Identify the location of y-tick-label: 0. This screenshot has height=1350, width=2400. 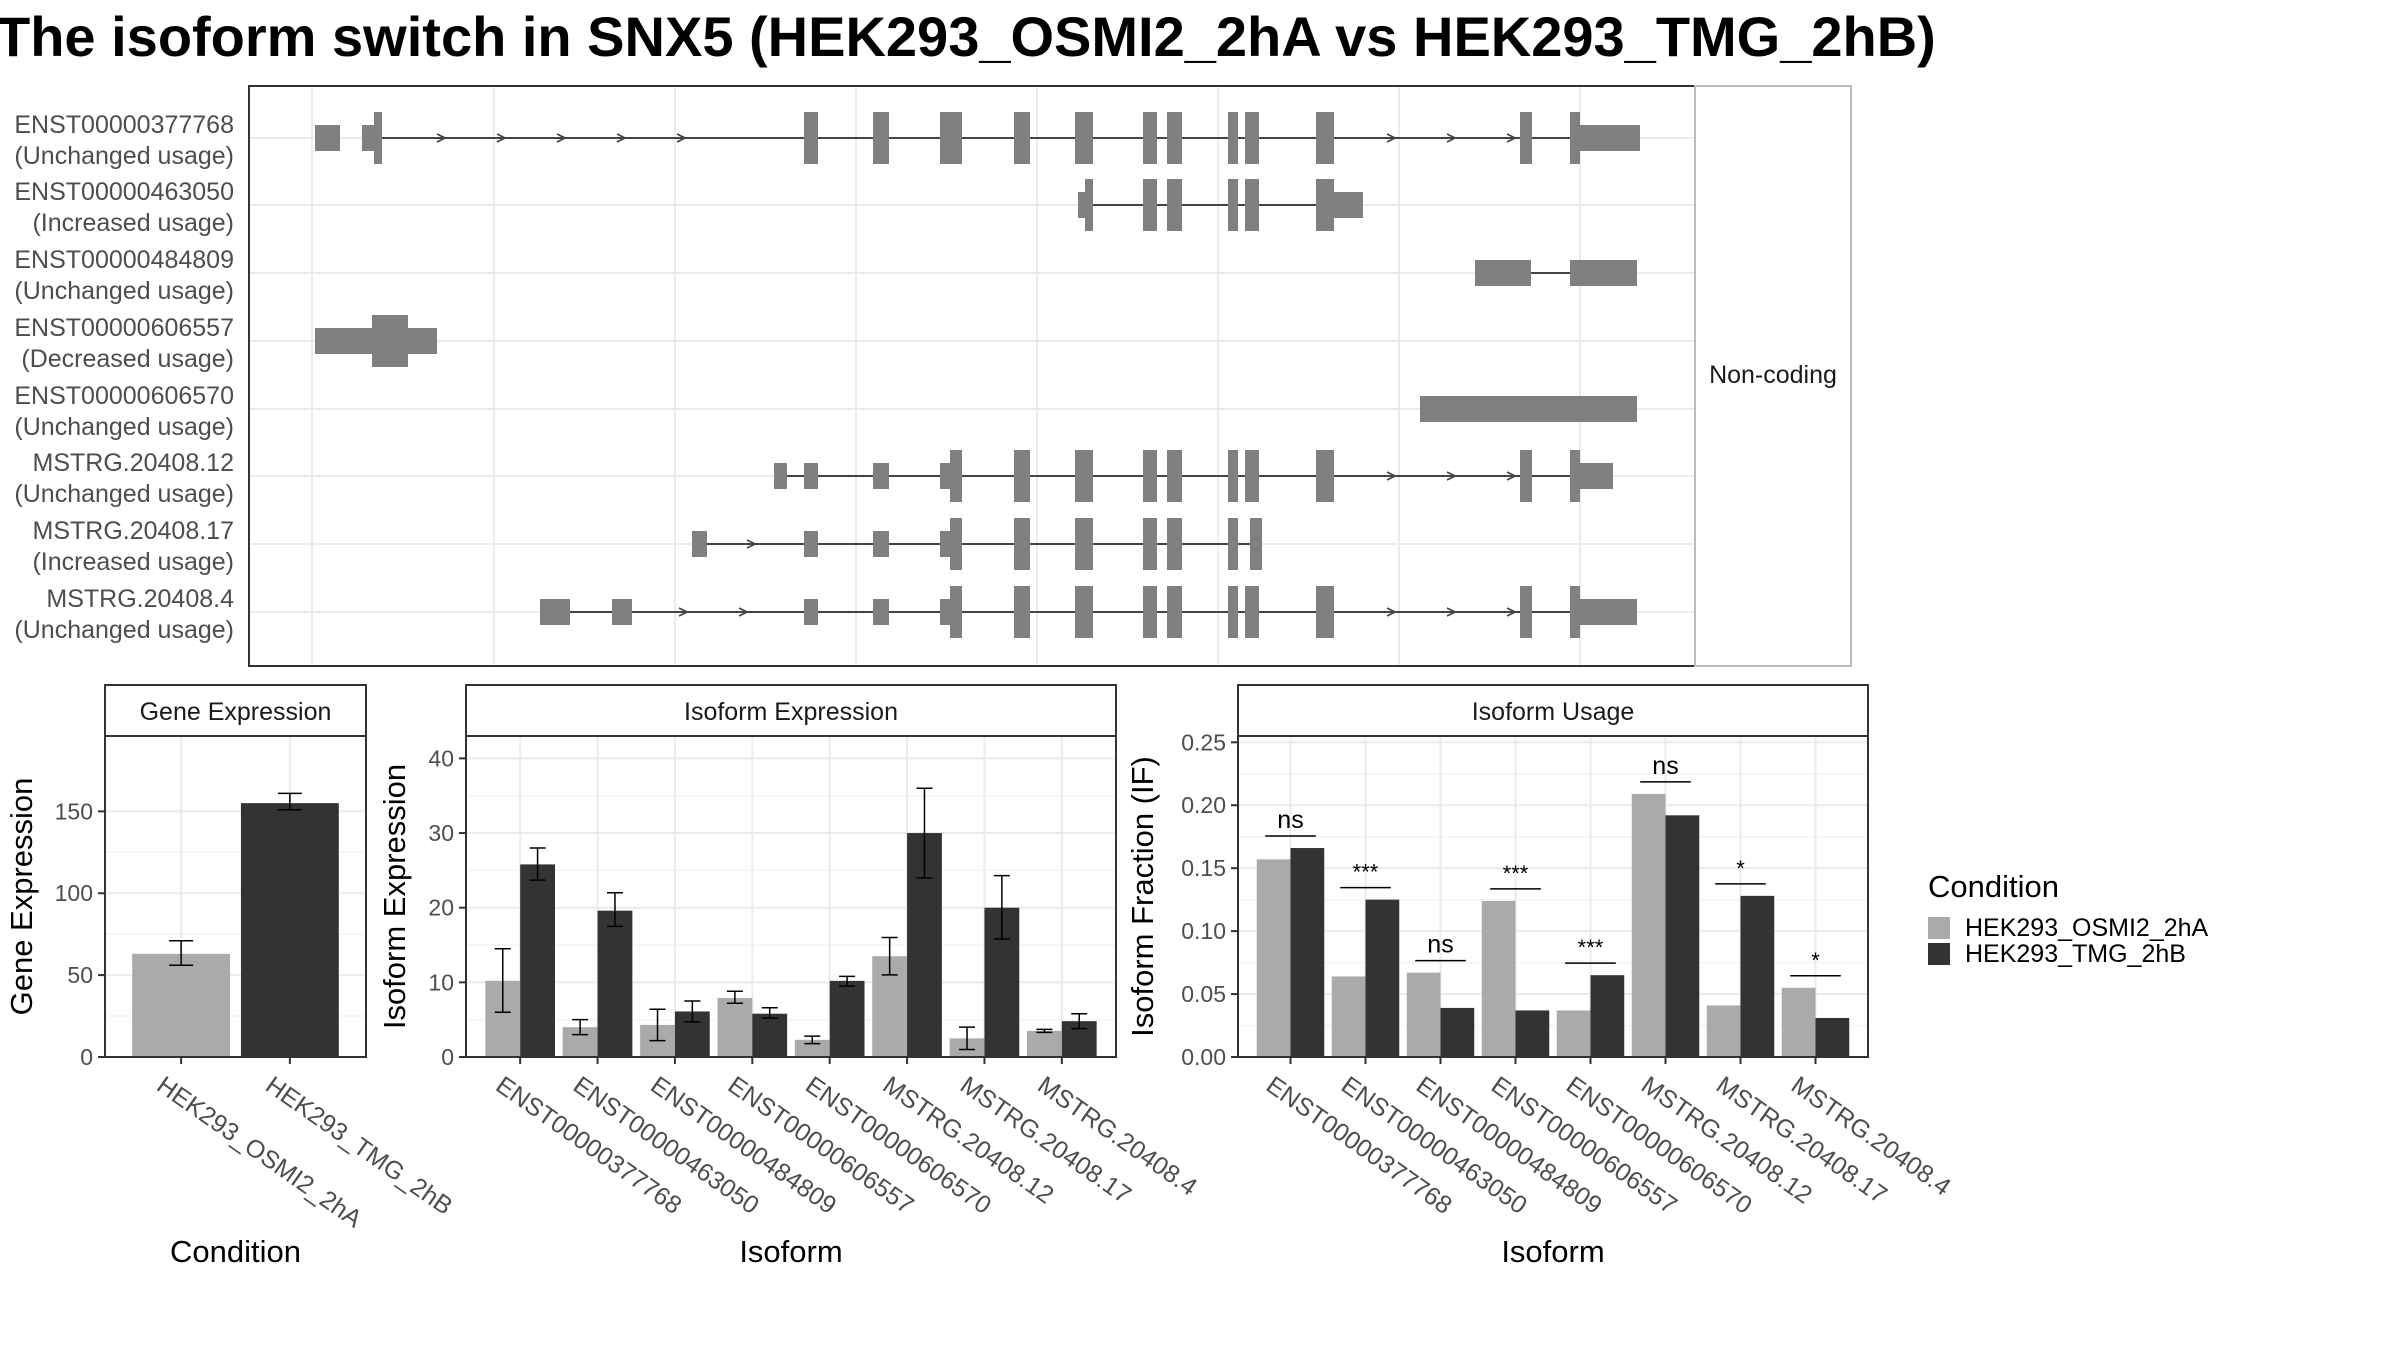
(447, 1057).